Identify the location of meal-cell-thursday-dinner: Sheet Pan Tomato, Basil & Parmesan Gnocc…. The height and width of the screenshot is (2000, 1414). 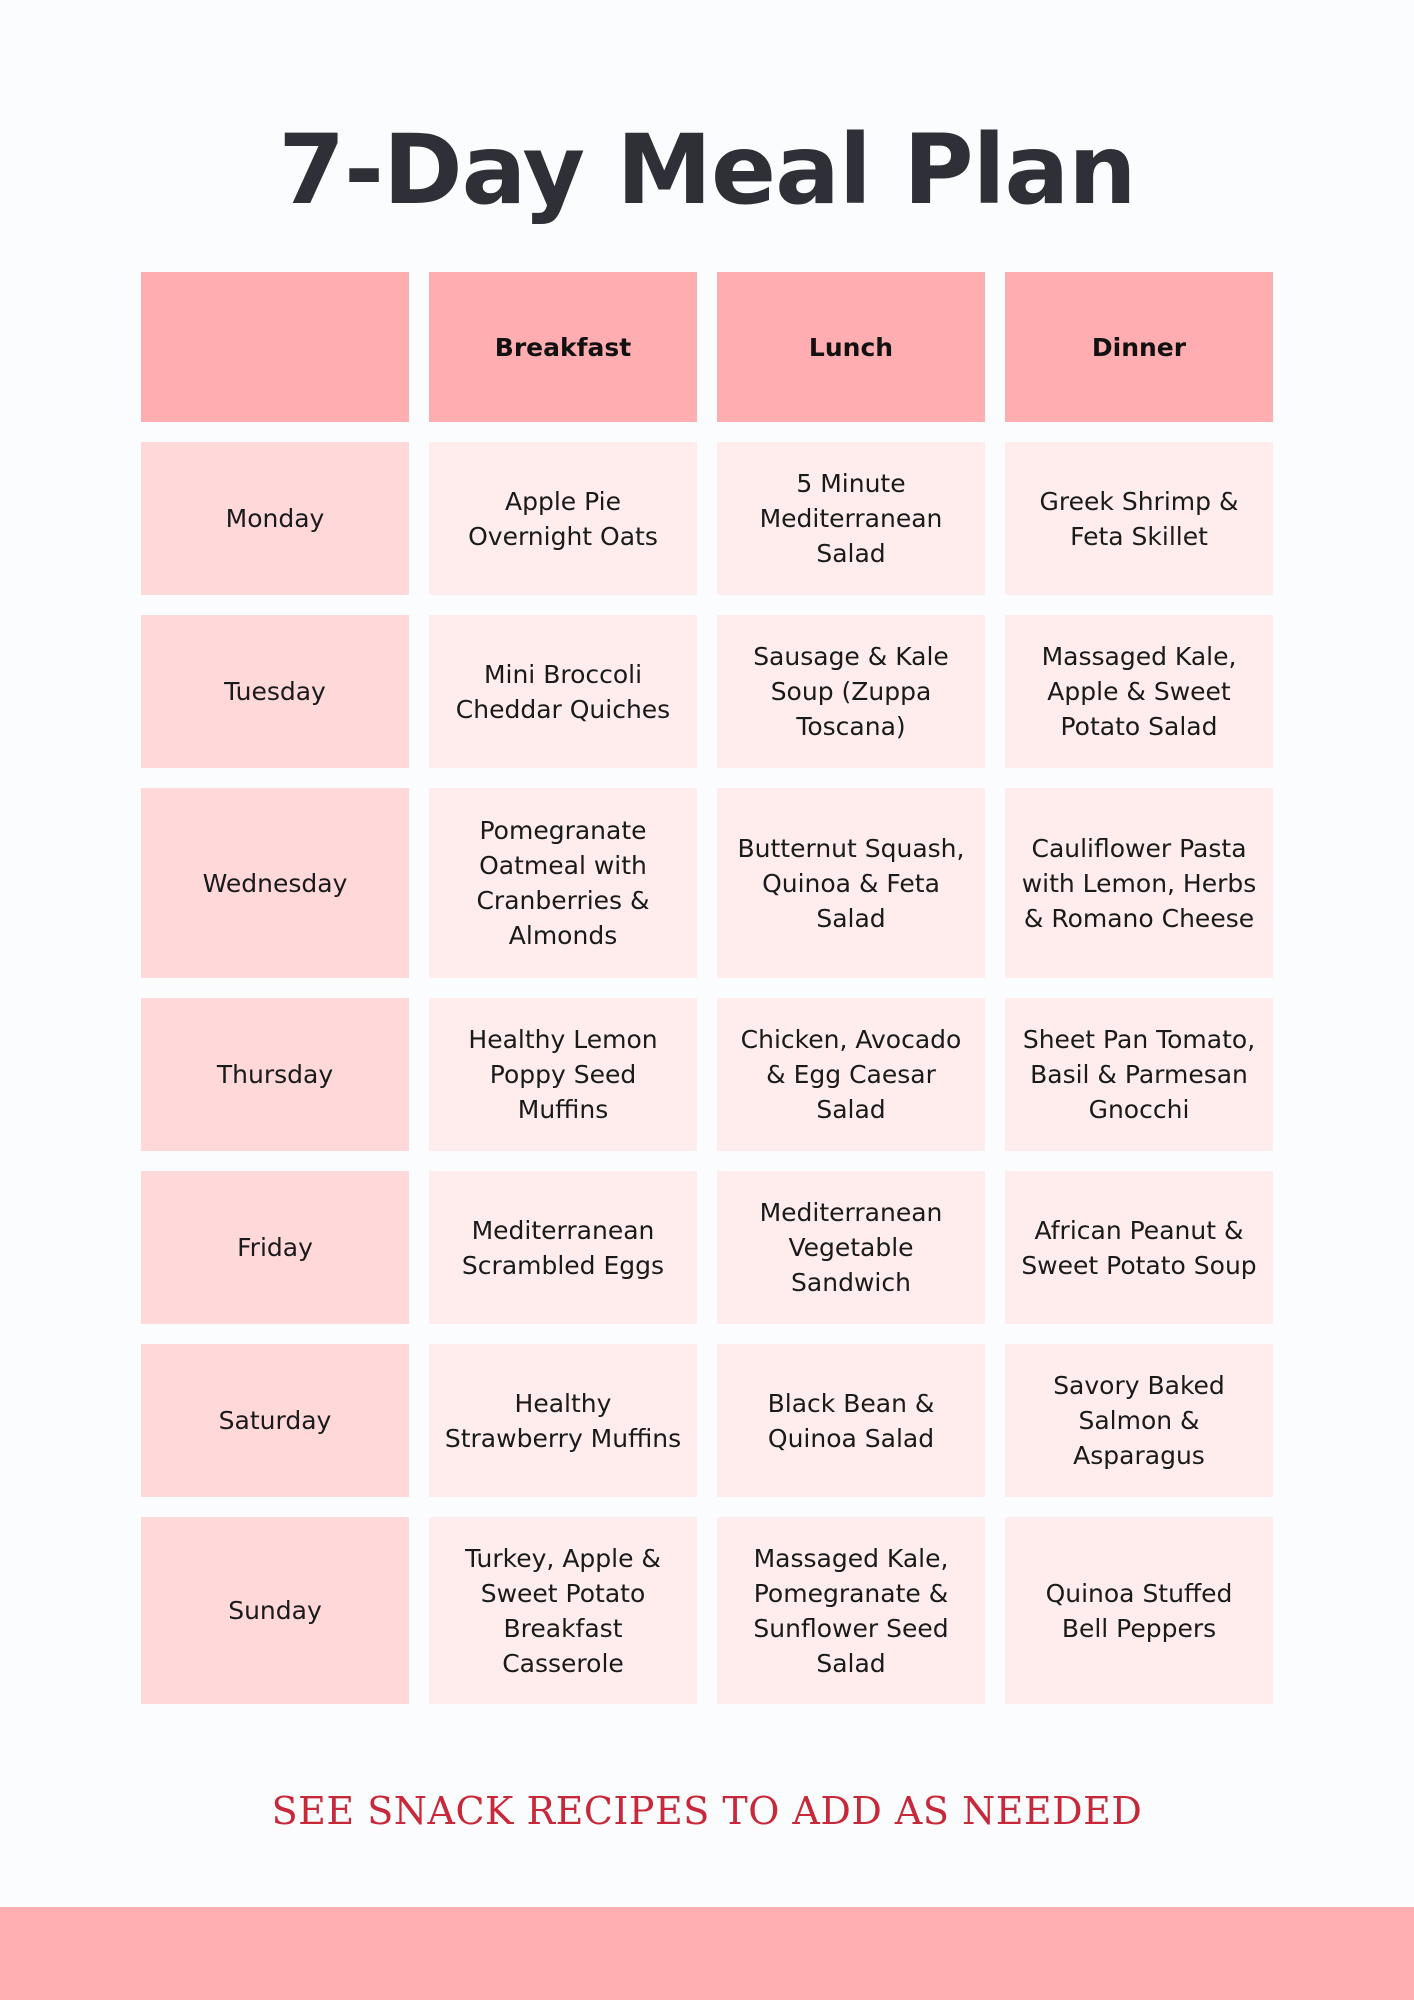
(1139, 1074).